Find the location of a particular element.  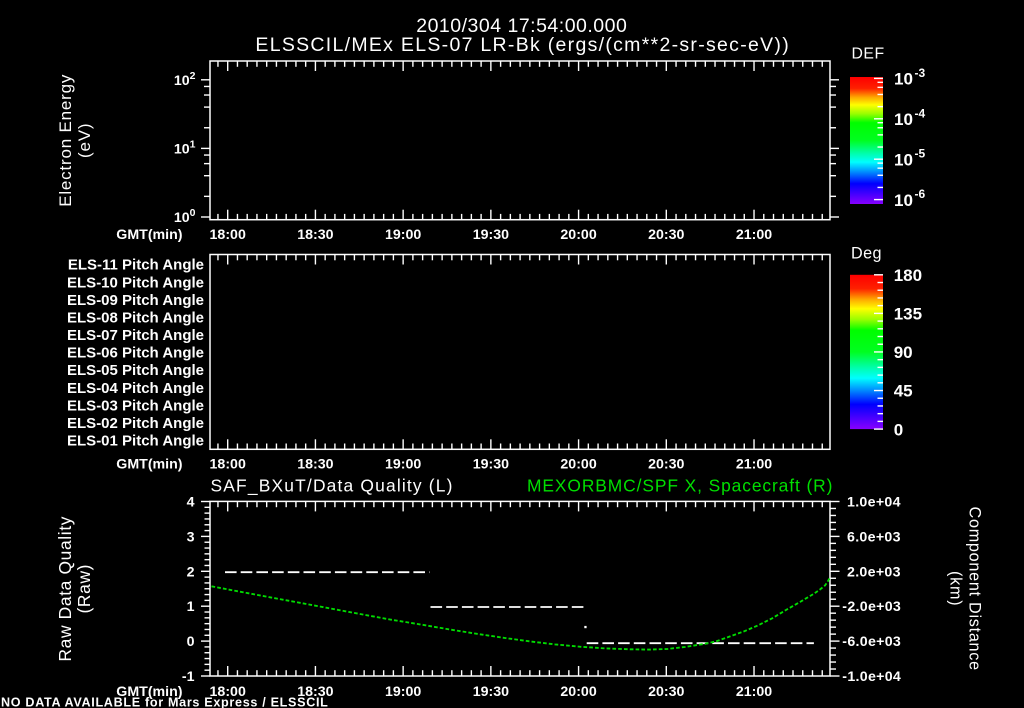

svg-text: ELS-10 Pitch Angle is located at coordinates (135, 282).